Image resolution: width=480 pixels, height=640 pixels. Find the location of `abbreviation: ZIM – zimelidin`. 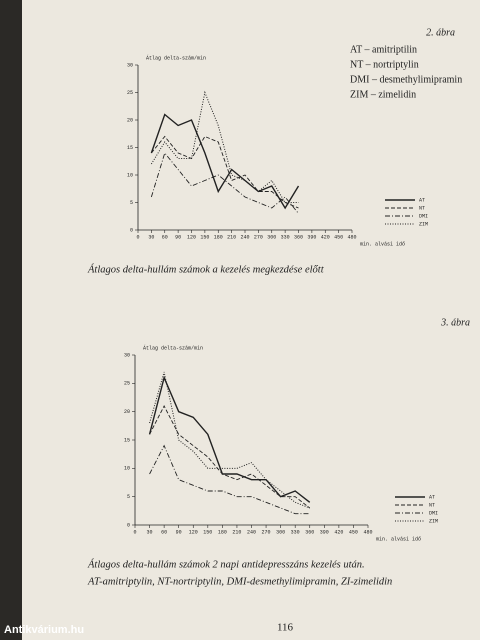

abbreviation: ZIM – zimelidin is located at coordinates (383, 94).